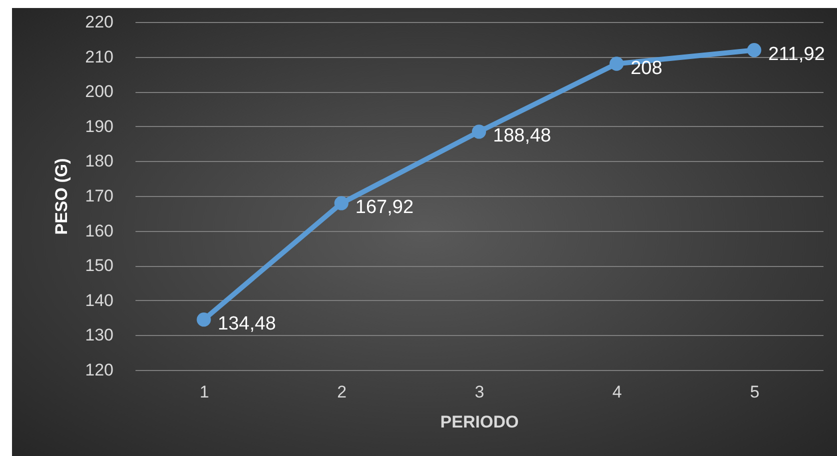 This screenshot has width=837, height=456. I want to click on y-axis-title: PESO (G), so click(62, 196).